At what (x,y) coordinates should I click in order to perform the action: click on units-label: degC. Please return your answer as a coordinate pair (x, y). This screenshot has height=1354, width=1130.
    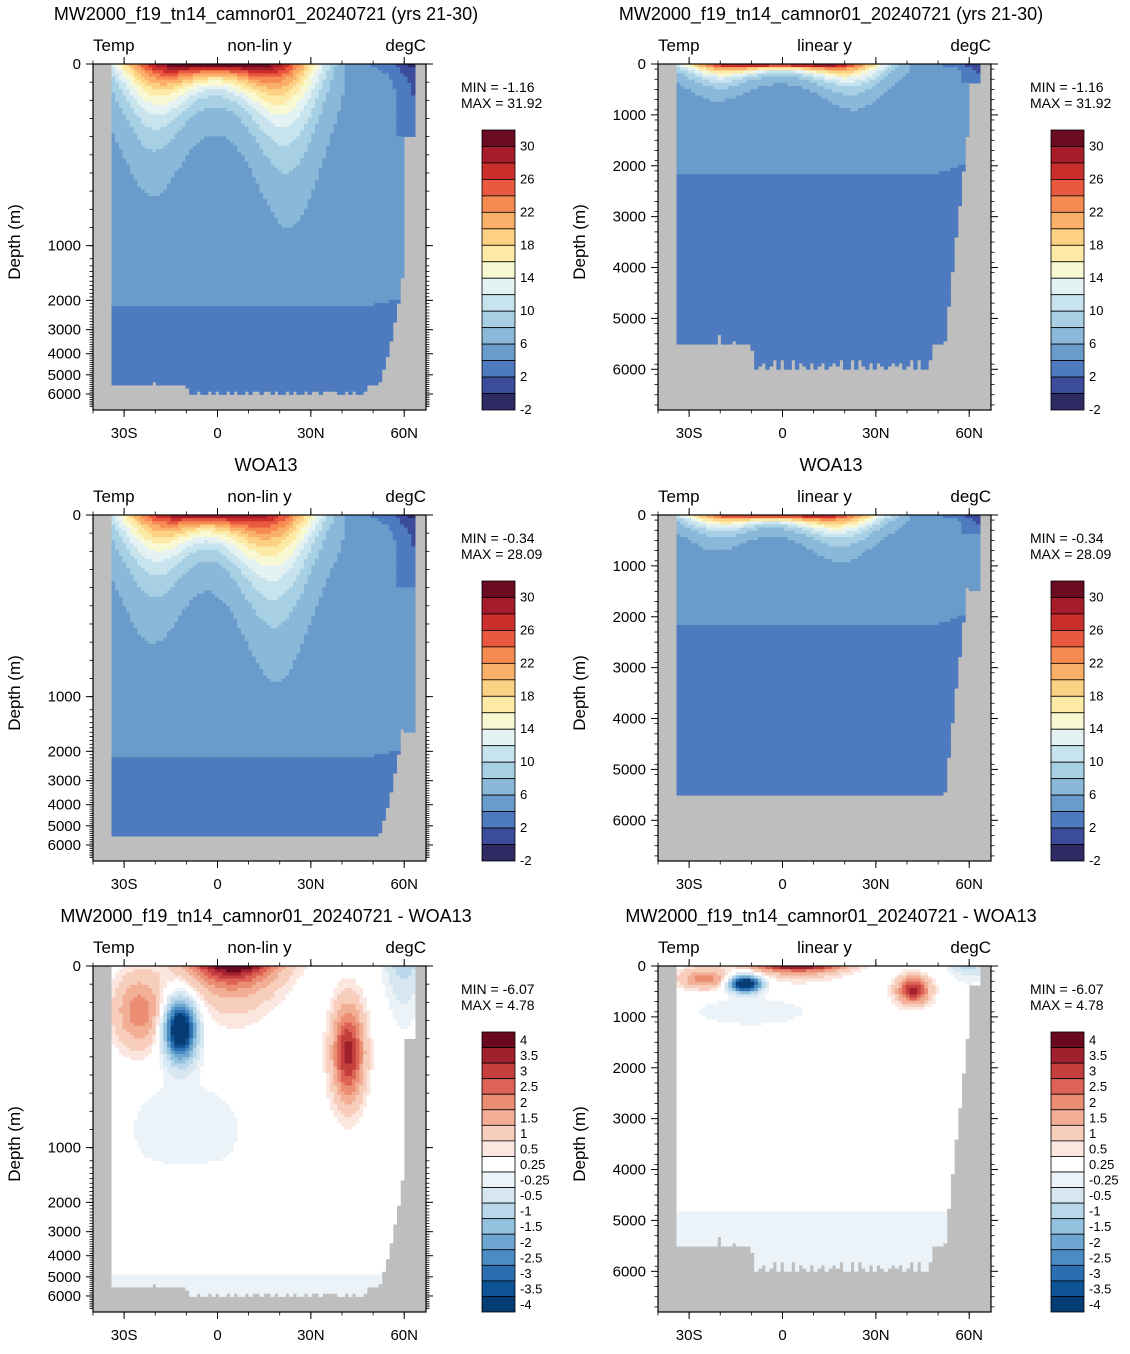
    Looking at the image, I should click on (405, 45).